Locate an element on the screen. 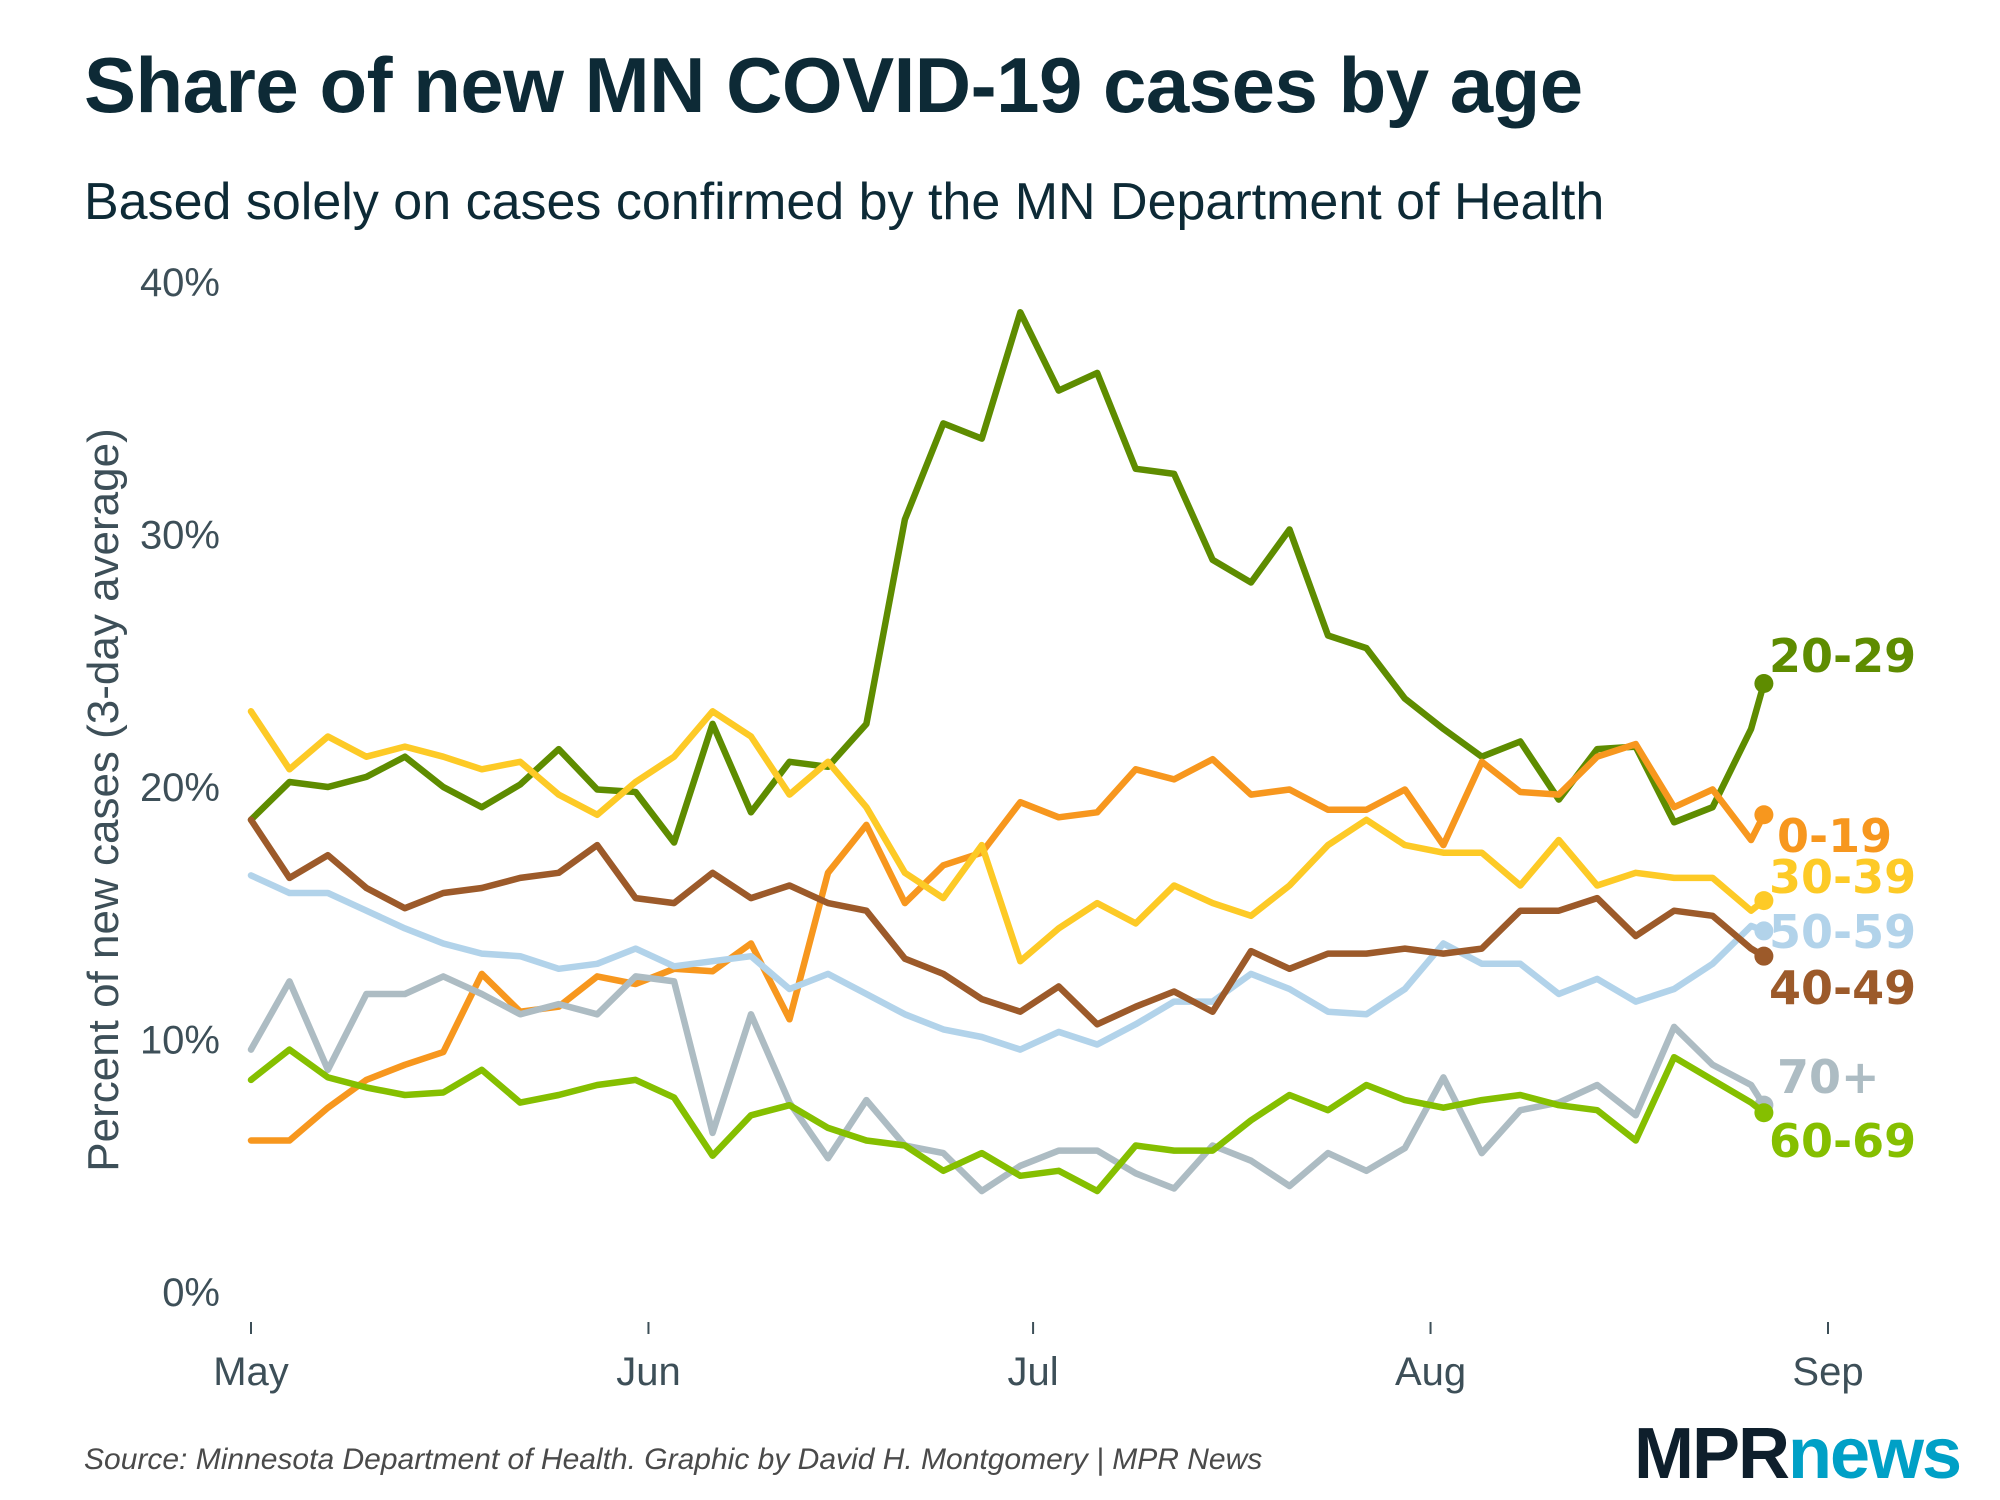 Image resolution: width=2000 pixels, height=1500 pixels. mpr-news-logo: MPRnews is located at coordinates (1798, 1454).